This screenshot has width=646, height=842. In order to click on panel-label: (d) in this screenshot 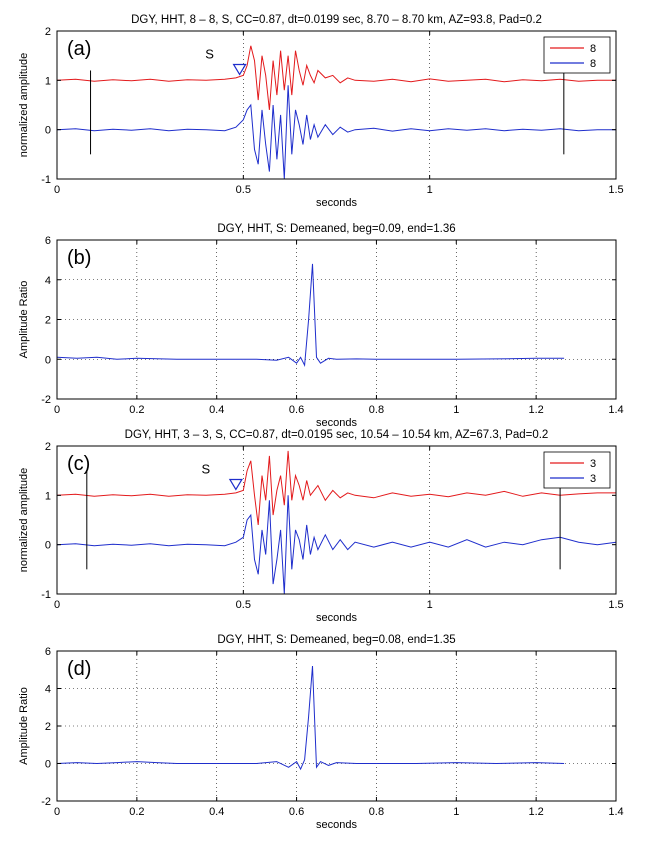, I will do `click(79, 669)`.